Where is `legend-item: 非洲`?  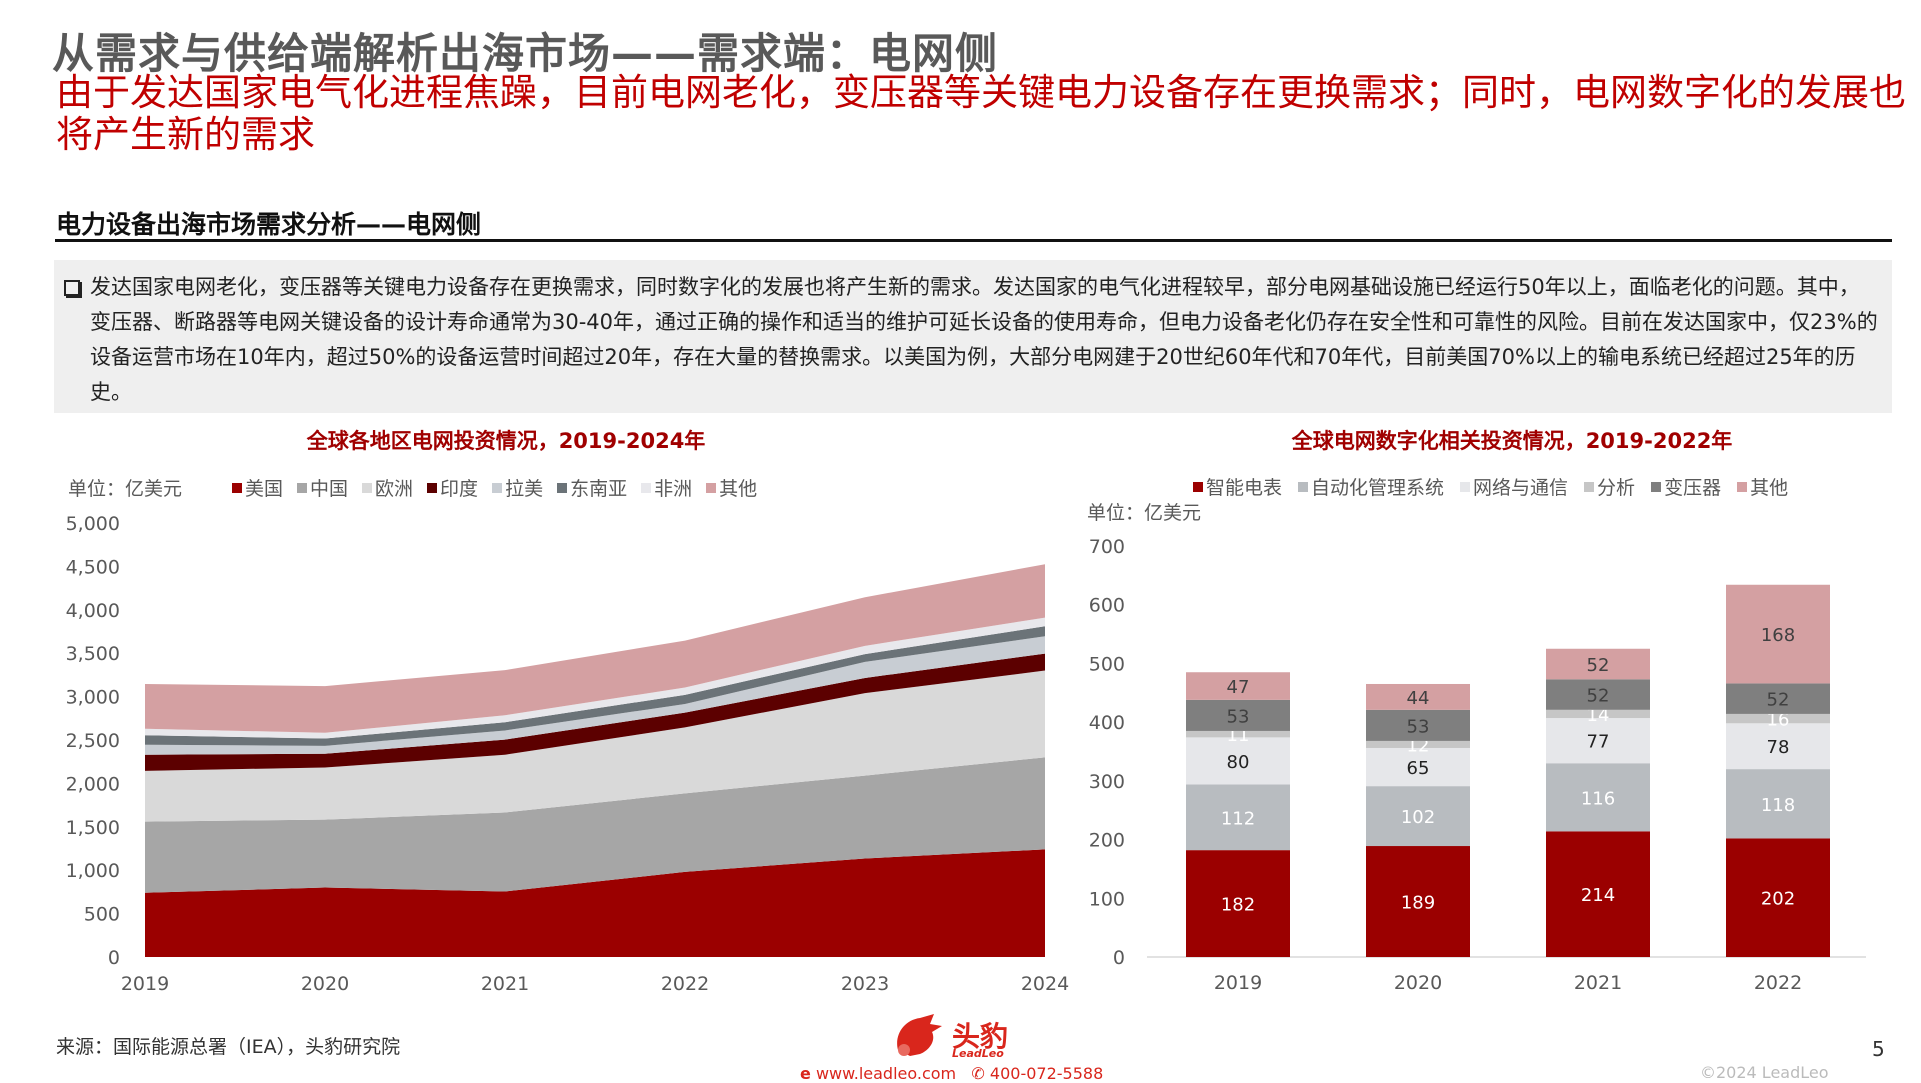
legend-item: 非洲 is located at coordinates (666, 487).